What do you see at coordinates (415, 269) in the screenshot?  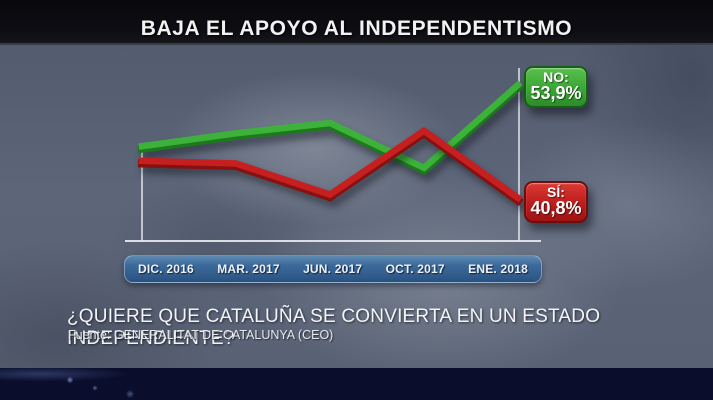 I see `x-tick-oct-2017: OCT. 2017` at bounding box center [415, 269].